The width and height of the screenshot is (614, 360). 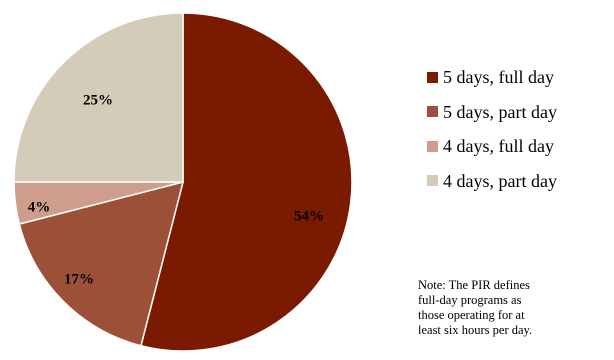 What do you see at coordinates (474, 285) in the screenshot?
I see `note-line: Note: The PIR defines` at bounding box center [474, 285].